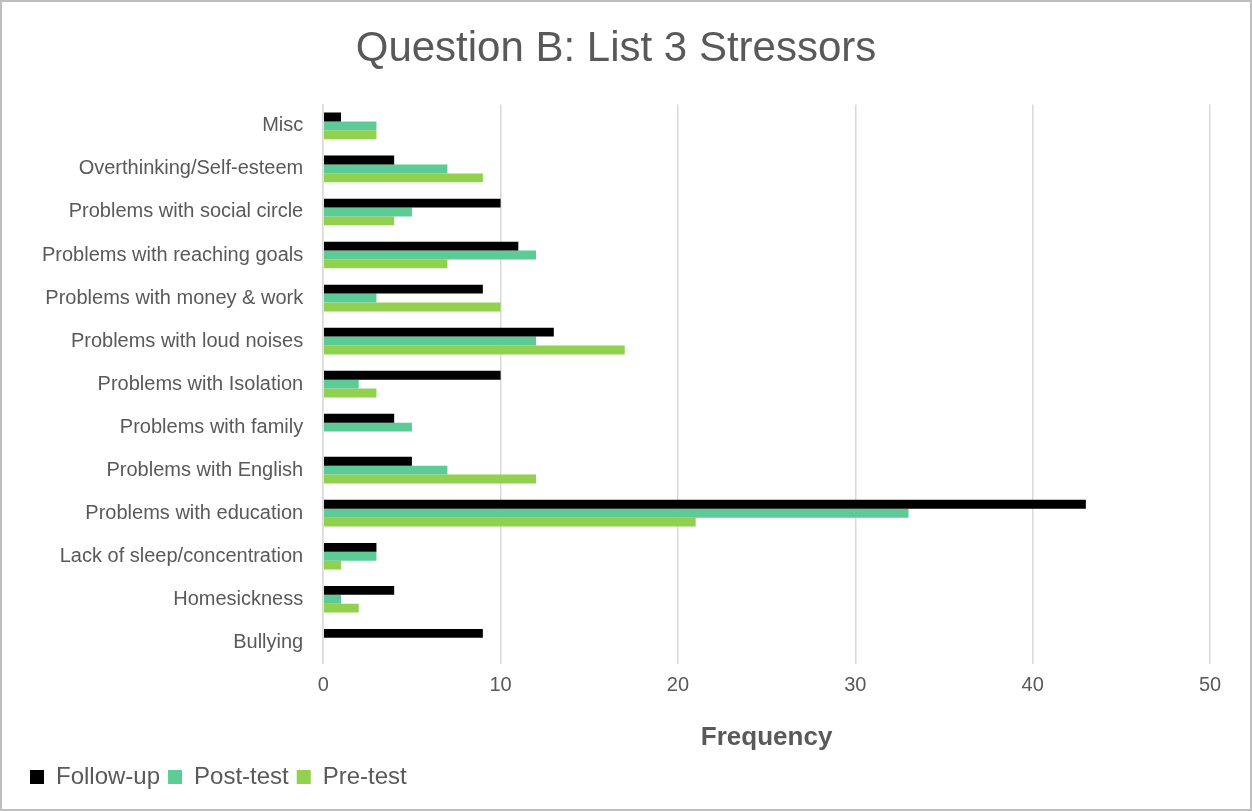  I want to click on y-tick-label: Problems with Isolation, so click(200, 382).